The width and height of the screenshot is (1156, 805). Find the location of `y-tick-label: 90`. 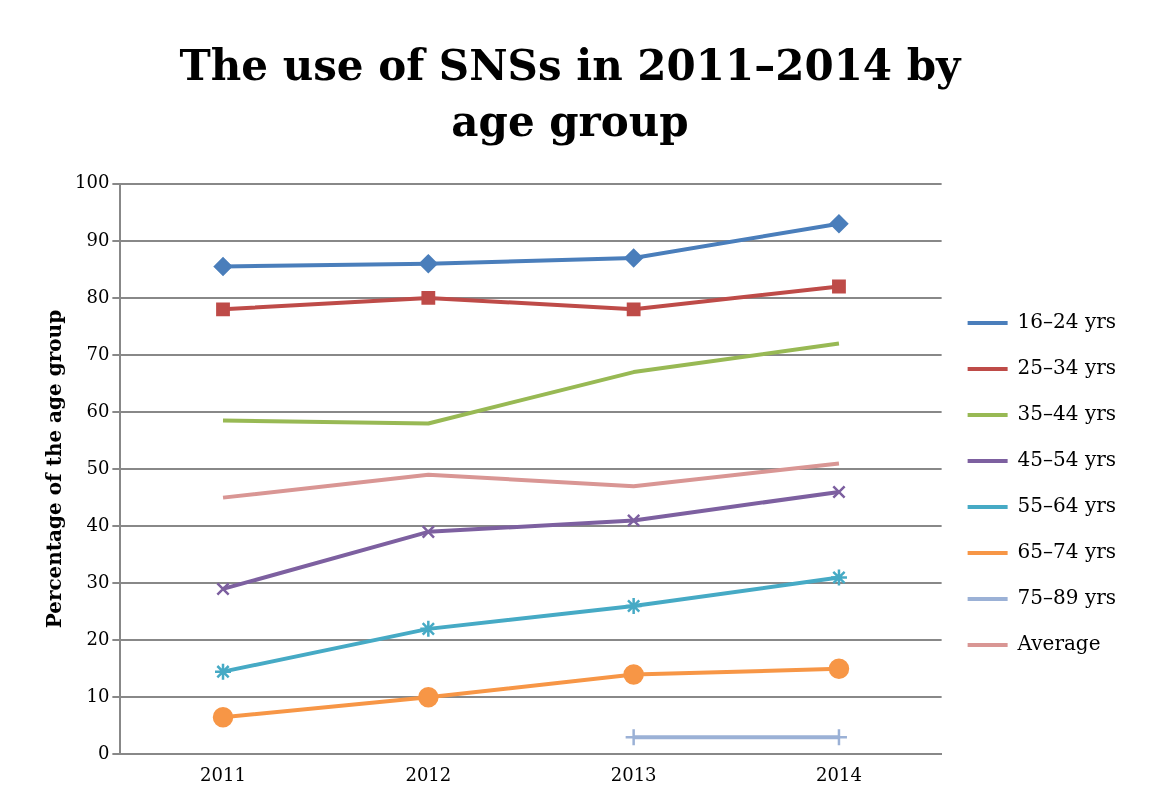

y-tick-label: 90 is located at coordinates (98, 239).